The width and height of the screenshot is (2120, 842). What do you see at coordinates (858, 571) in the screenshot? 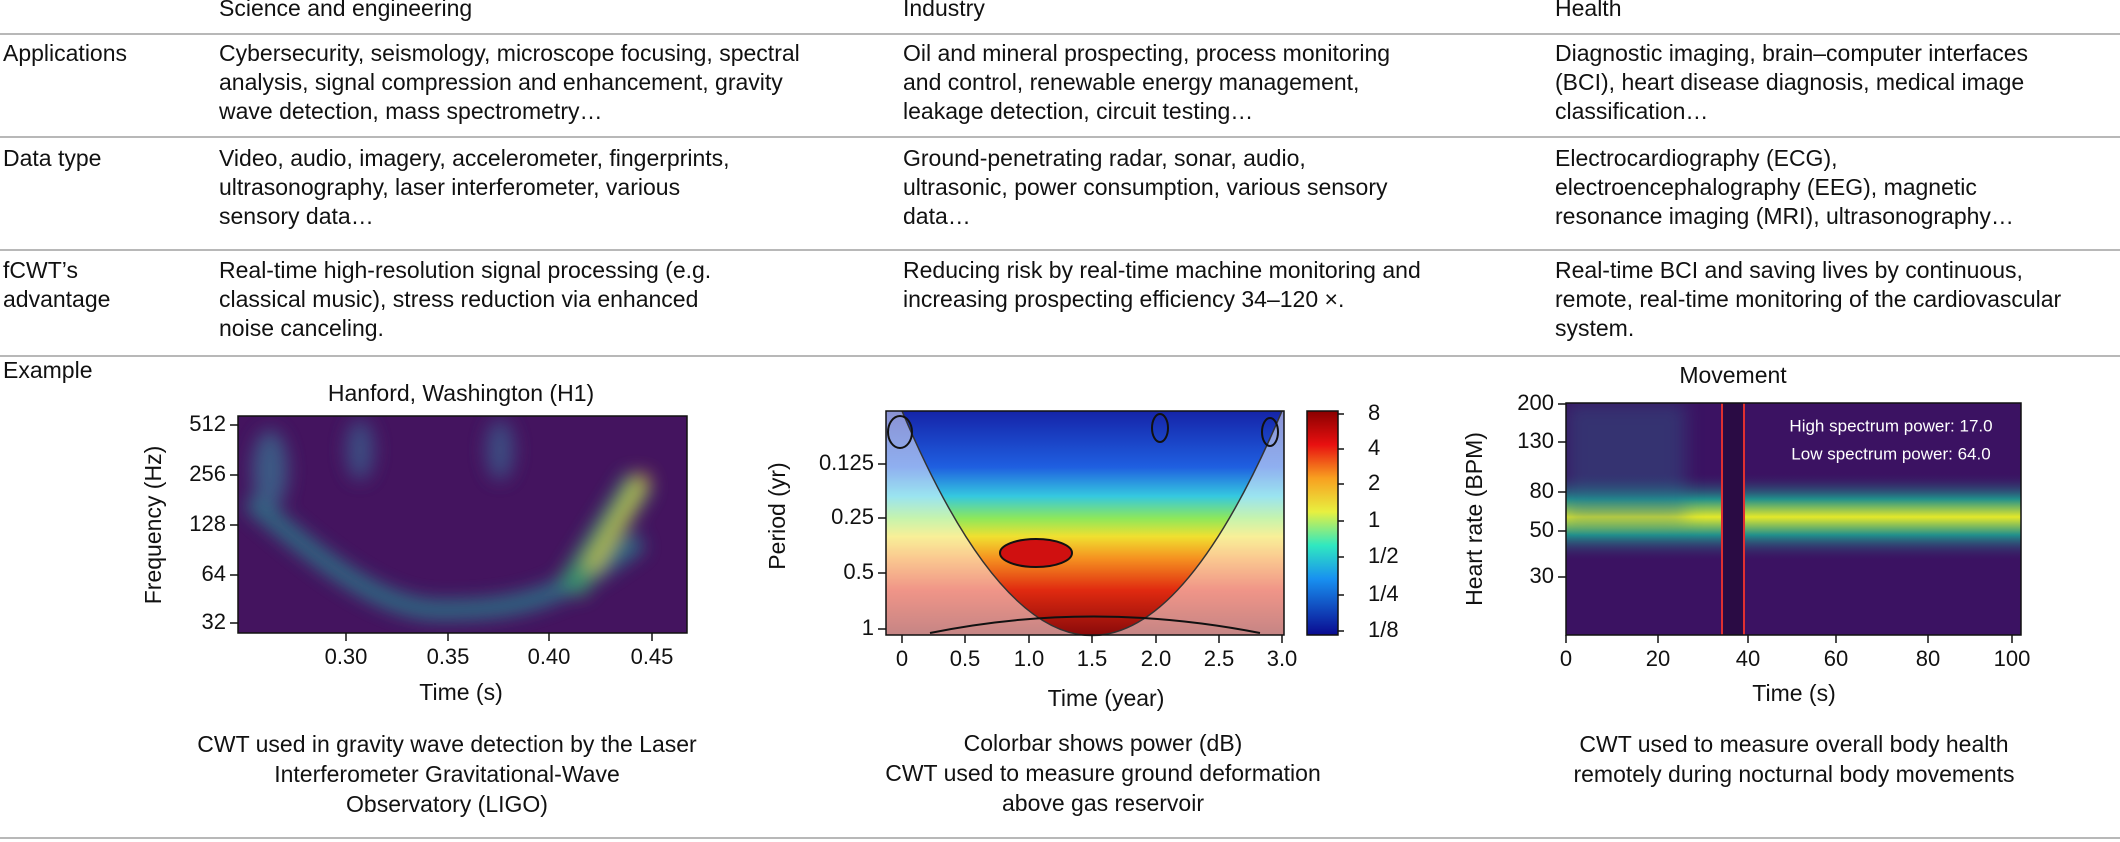
I see `y-tick-label: 0.5` at bounding box center [858, 571].